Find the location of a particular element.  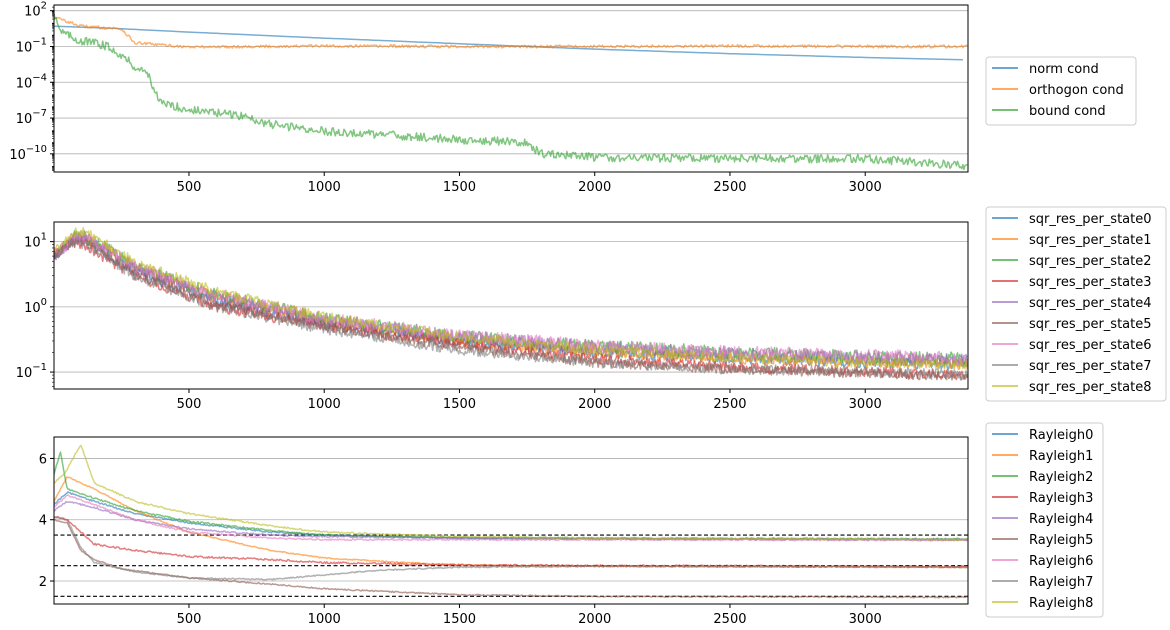

legend-label: sqr_res_per_state8 is located at coordinates (1090, 387).